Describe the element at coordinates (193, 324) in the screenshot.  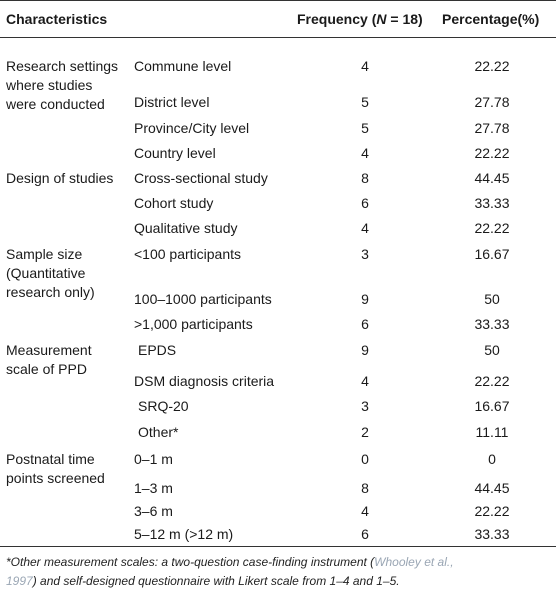
I see `item-cell: >1,000 participants` at that location.